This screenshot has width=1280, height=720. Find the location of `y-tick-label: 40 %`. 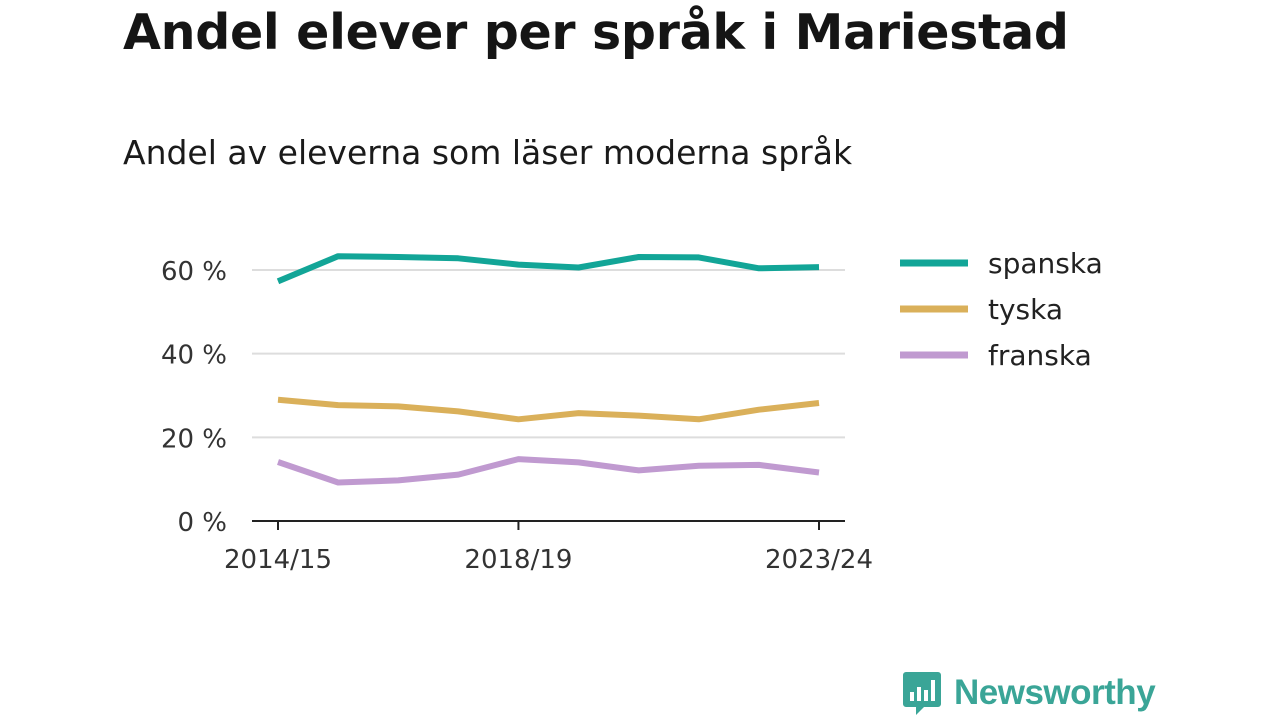

y-tick-label: 40 % is located at coordinates (194, 356).